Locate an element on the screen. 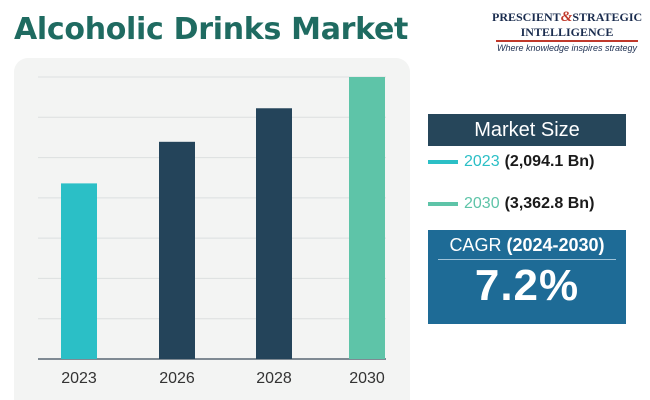 The image size is (650, 400). bar-2028 is located at coordinates (274, 234).